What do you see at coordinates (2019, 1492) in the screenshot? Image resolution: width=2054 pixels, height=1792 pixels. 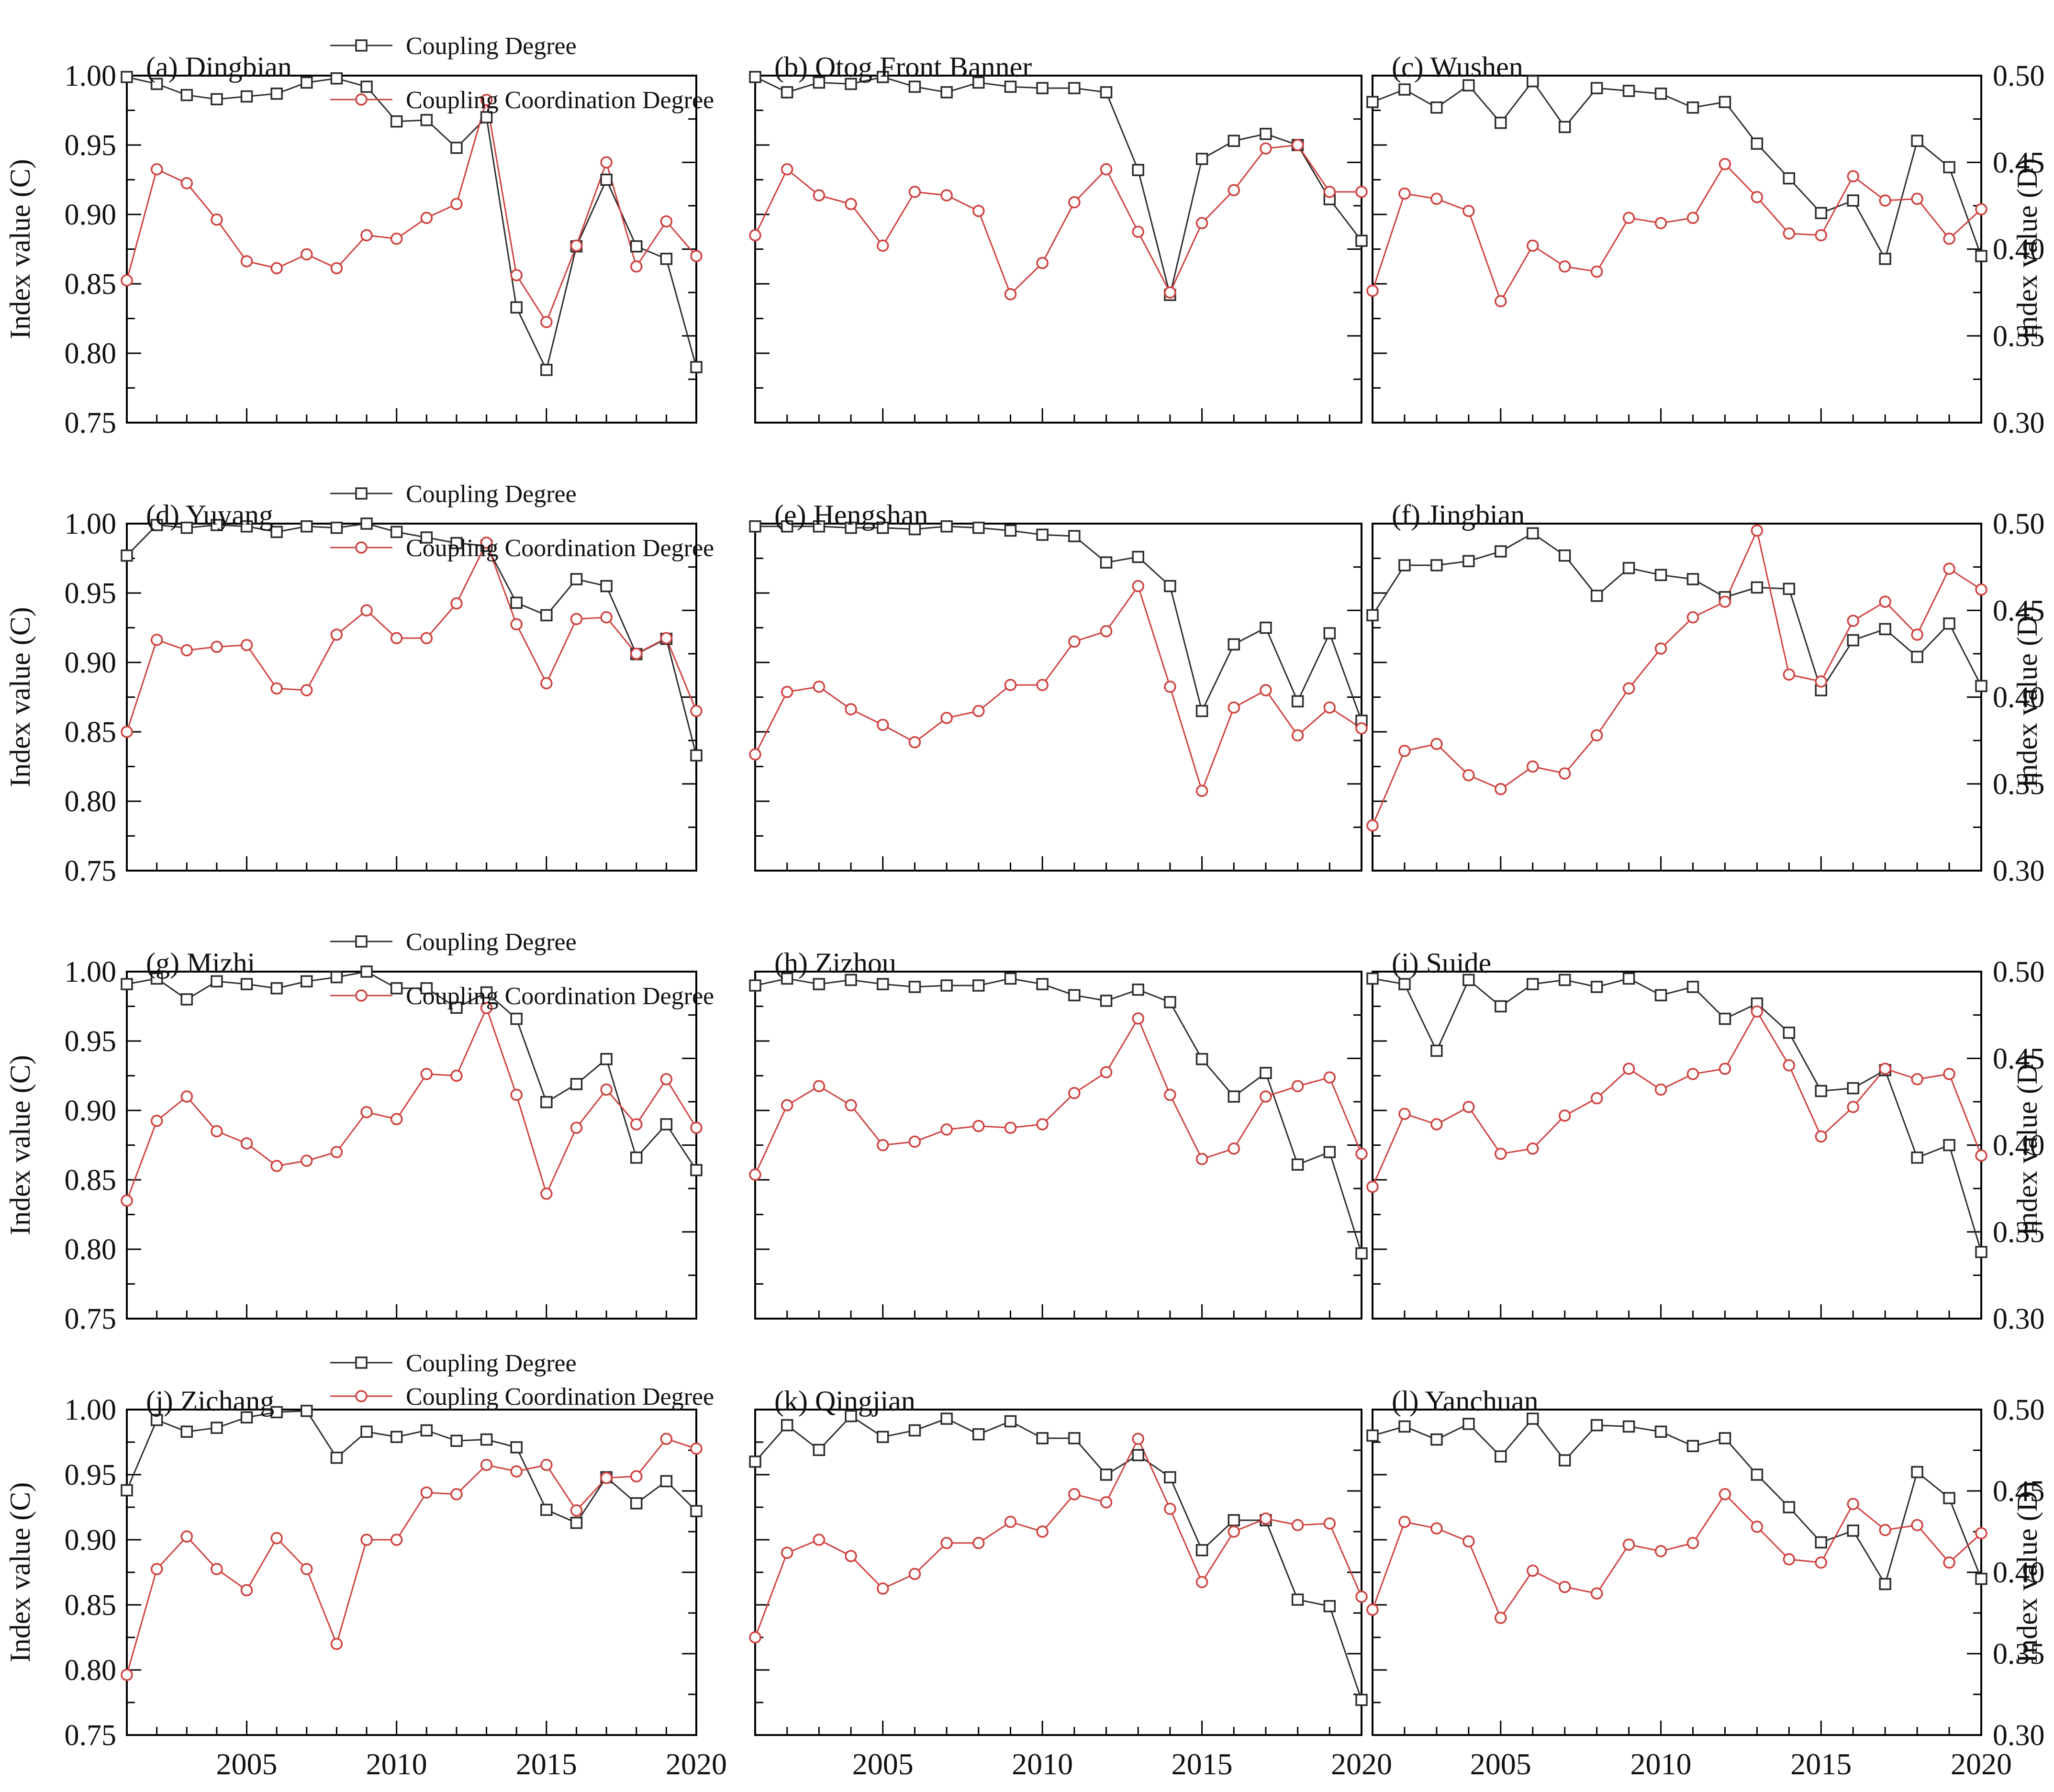 I see `right-axis-tick-label: 0.45` at bounding box center [2019, 1492].